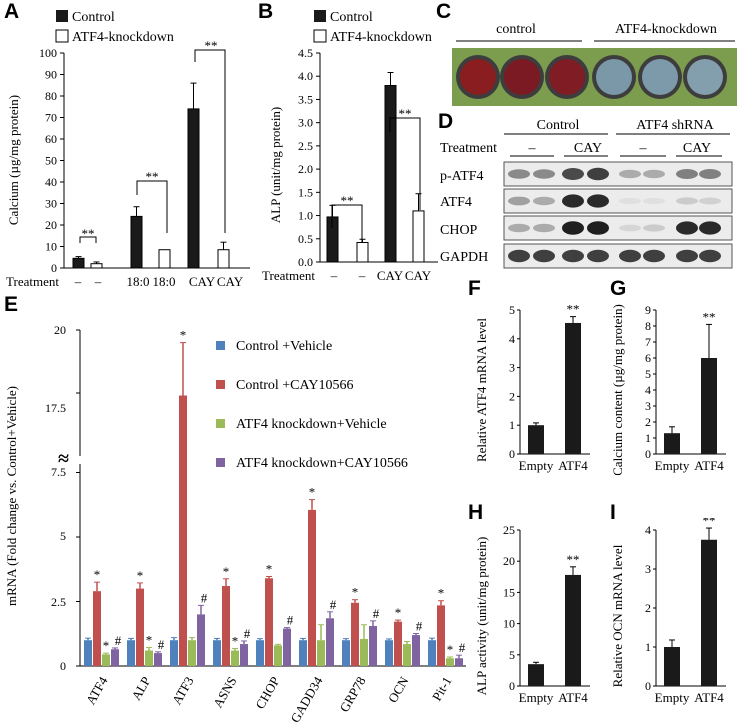 The width and height of the screenshot is (740, 725). Describe the element at coordinates (558, 125) in the screenshot. I see `group-label-control: Control` at that location.